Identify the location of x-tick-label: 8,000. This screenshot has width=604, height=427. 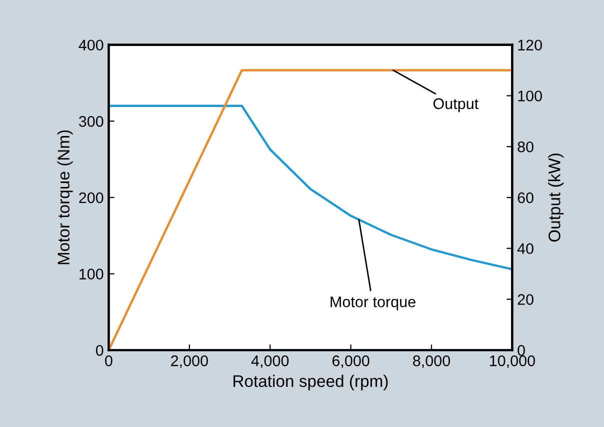
(431, 361).